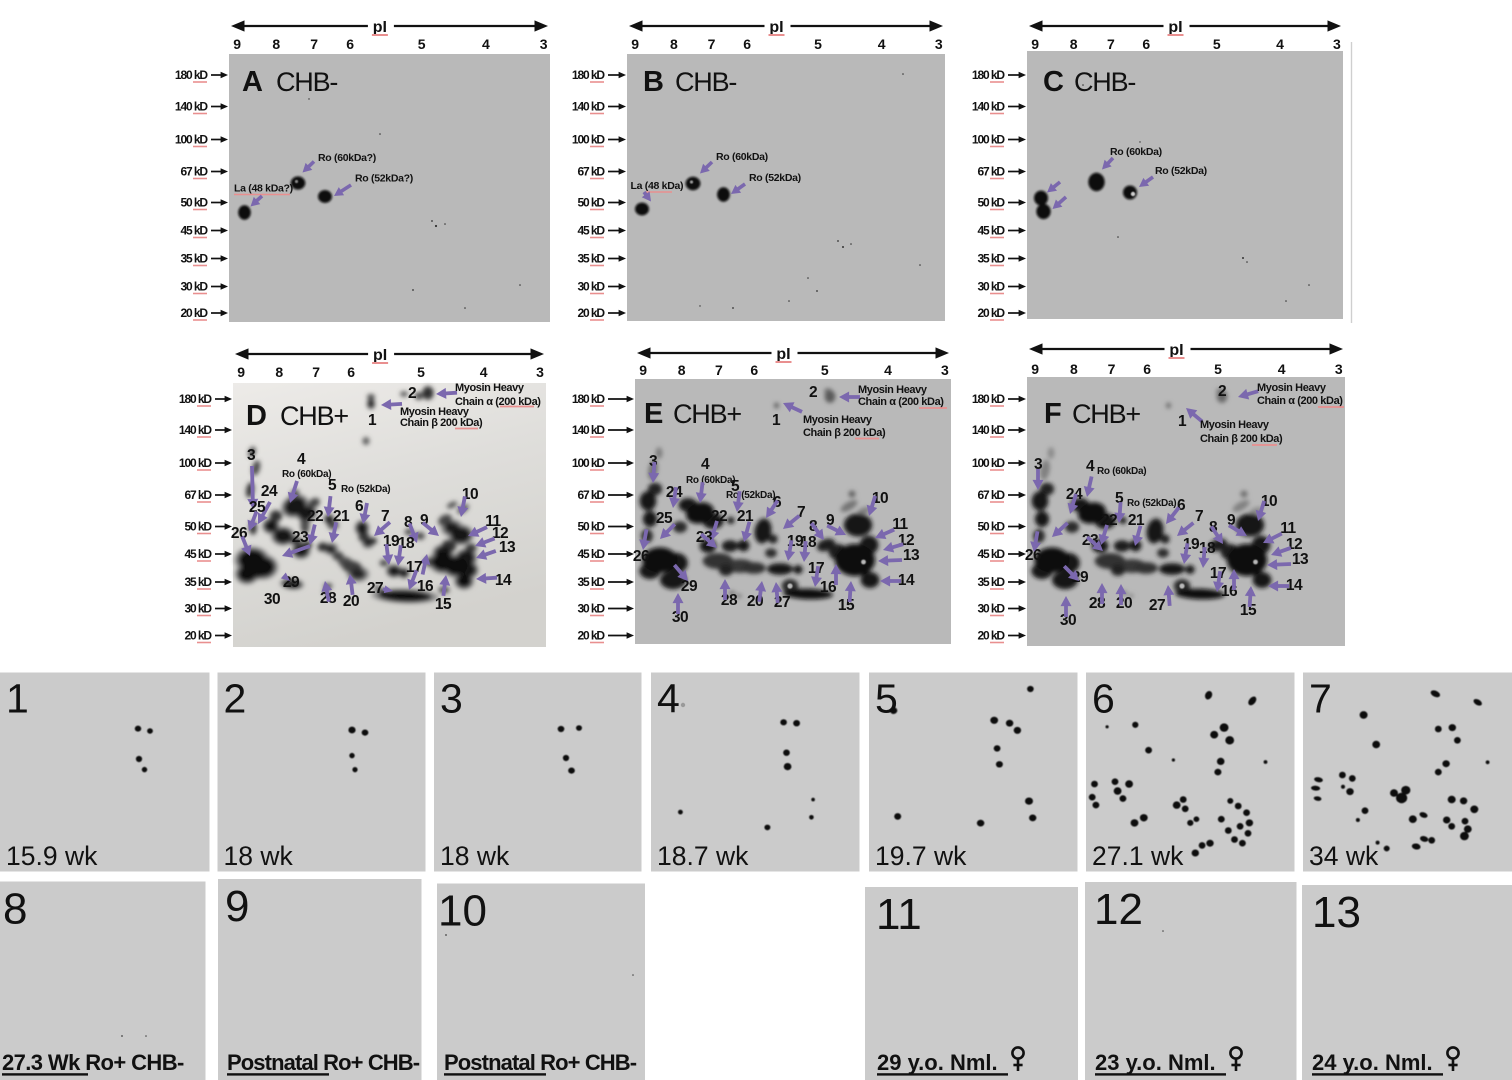  What do you see at coordinates (1136, 520) in the screenshot?
I see `svg-text: 21` at bounding box center [1136, 520].